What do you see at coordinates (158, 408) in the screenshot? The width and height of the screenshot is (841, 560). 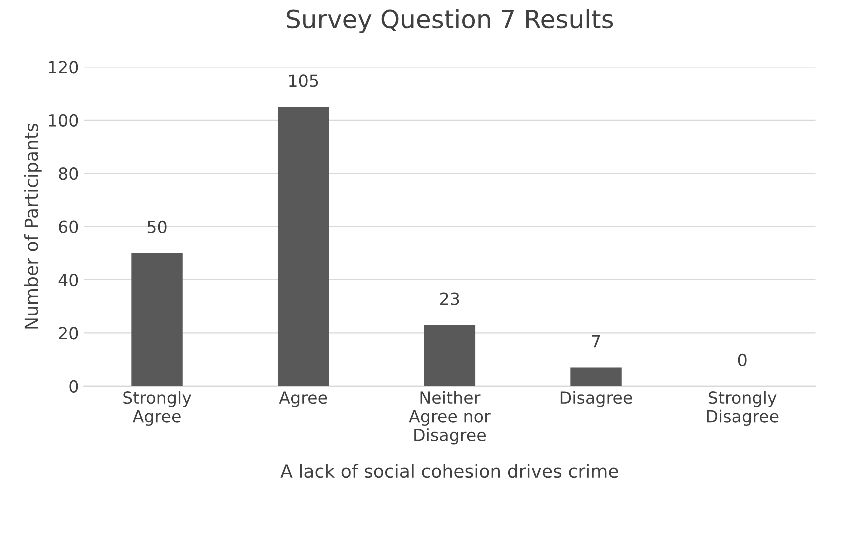 I see `x-tick-label: Strongly Agree` at bounding box center [158, 408].